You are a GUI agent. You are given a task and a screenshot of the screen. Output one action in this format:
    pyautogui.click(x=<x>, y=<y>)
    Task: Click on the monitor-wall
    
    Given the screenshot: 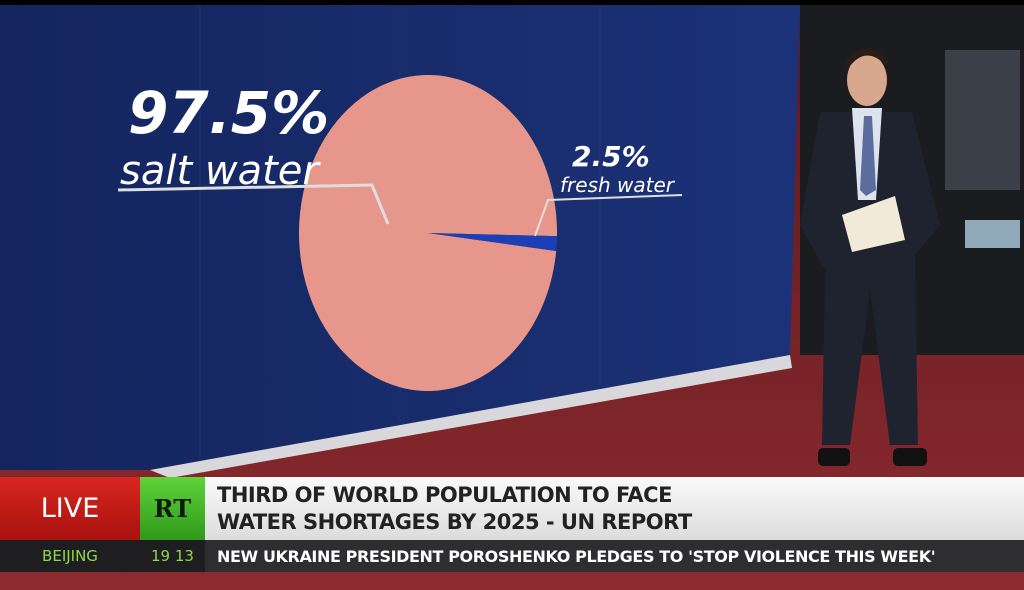 What is the action you would take?
    pyautogui.click(x=982, y=120)
    